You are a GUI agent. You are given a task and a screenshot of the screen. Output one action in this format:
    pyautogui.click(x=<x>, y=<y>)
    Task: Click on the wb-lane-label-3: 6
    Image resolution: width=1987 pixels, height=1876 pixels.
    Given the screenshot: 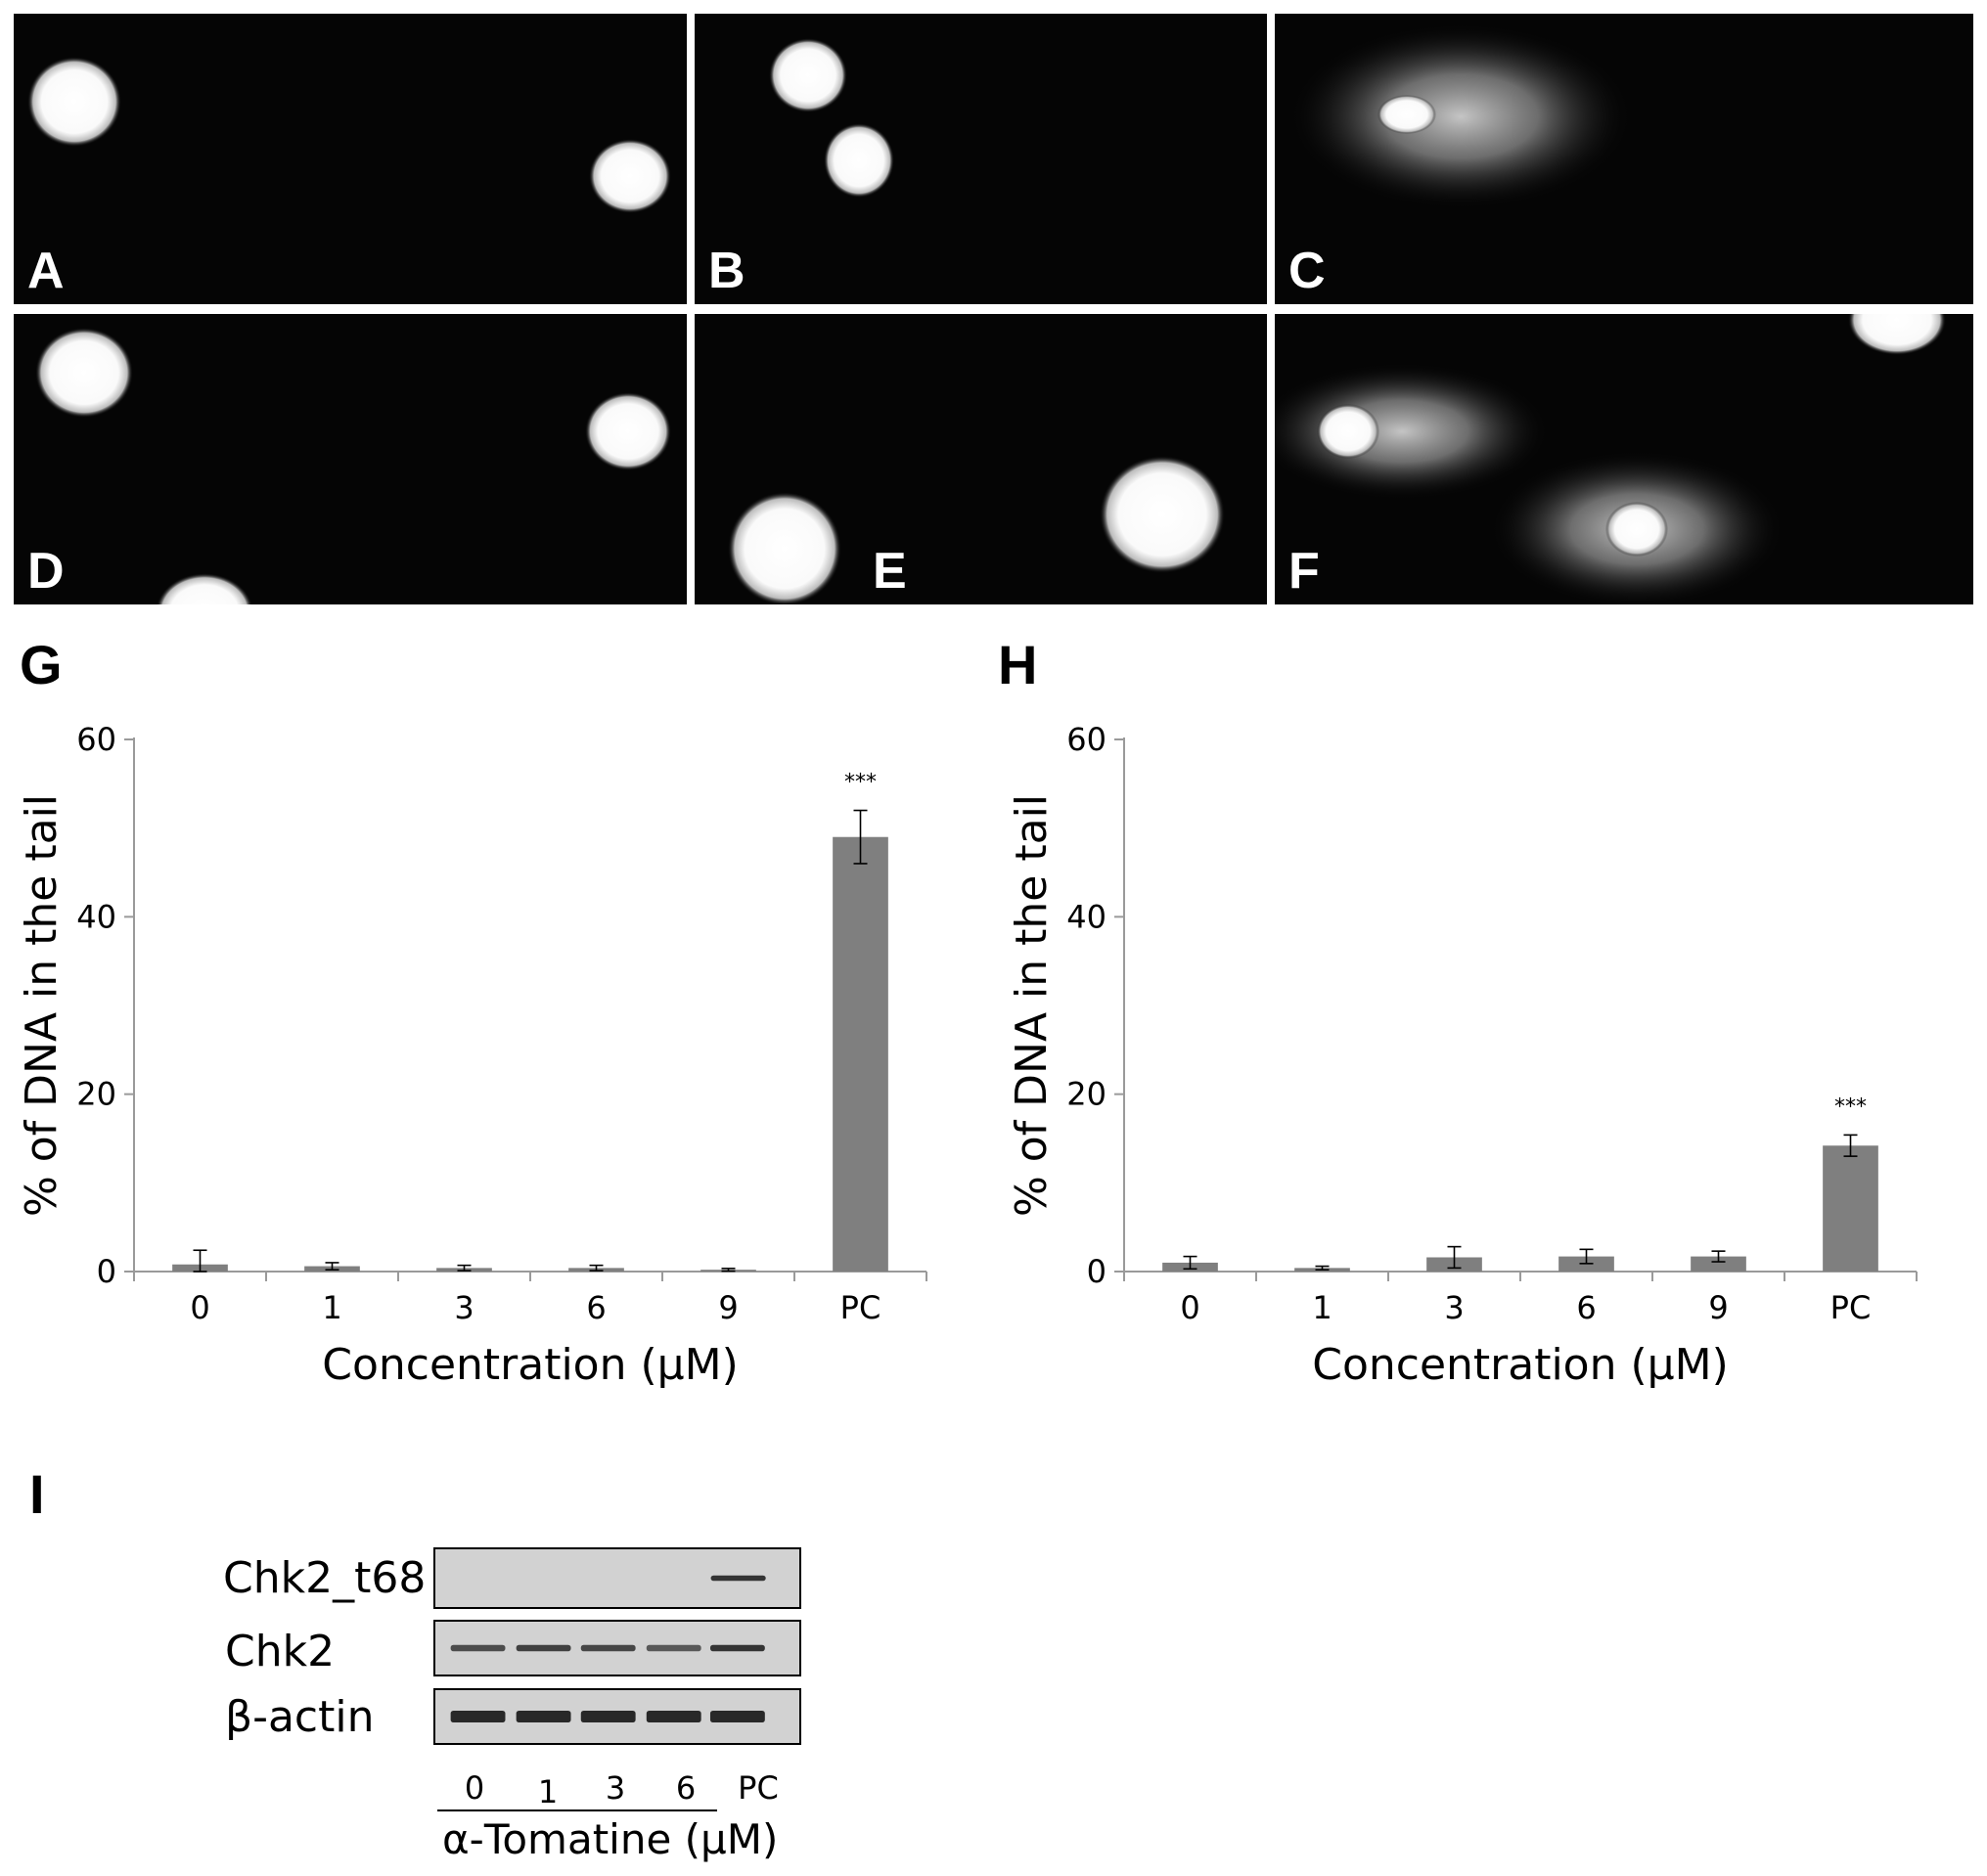 What is the action you would take?
    pyautogui.click(x=686, y=1788)
    